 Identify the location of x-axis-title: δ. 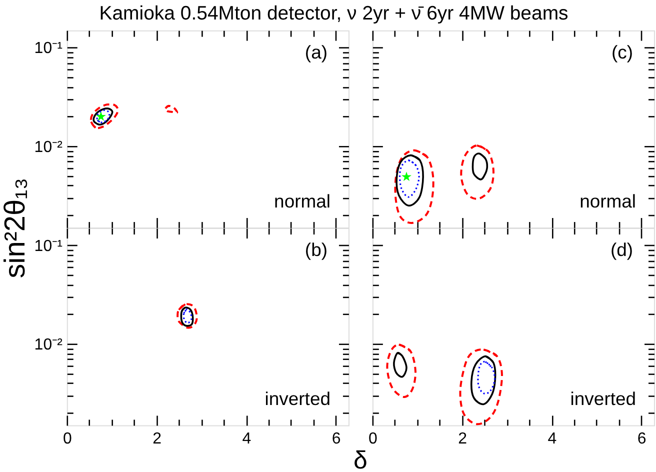
(361, 459).